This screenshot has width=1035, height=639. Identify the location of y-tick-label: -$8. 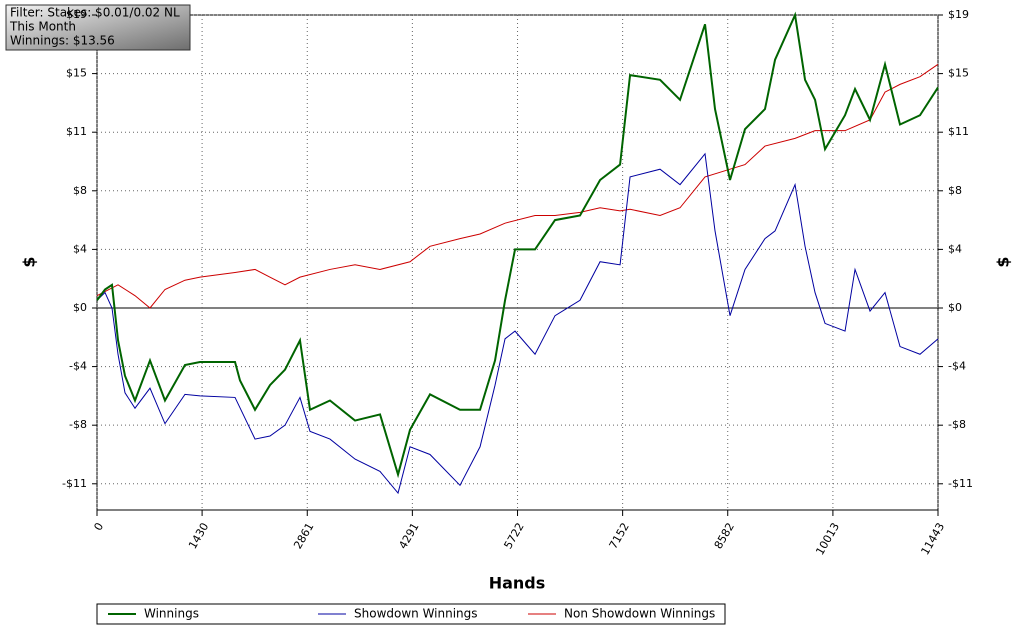
(78, 424).